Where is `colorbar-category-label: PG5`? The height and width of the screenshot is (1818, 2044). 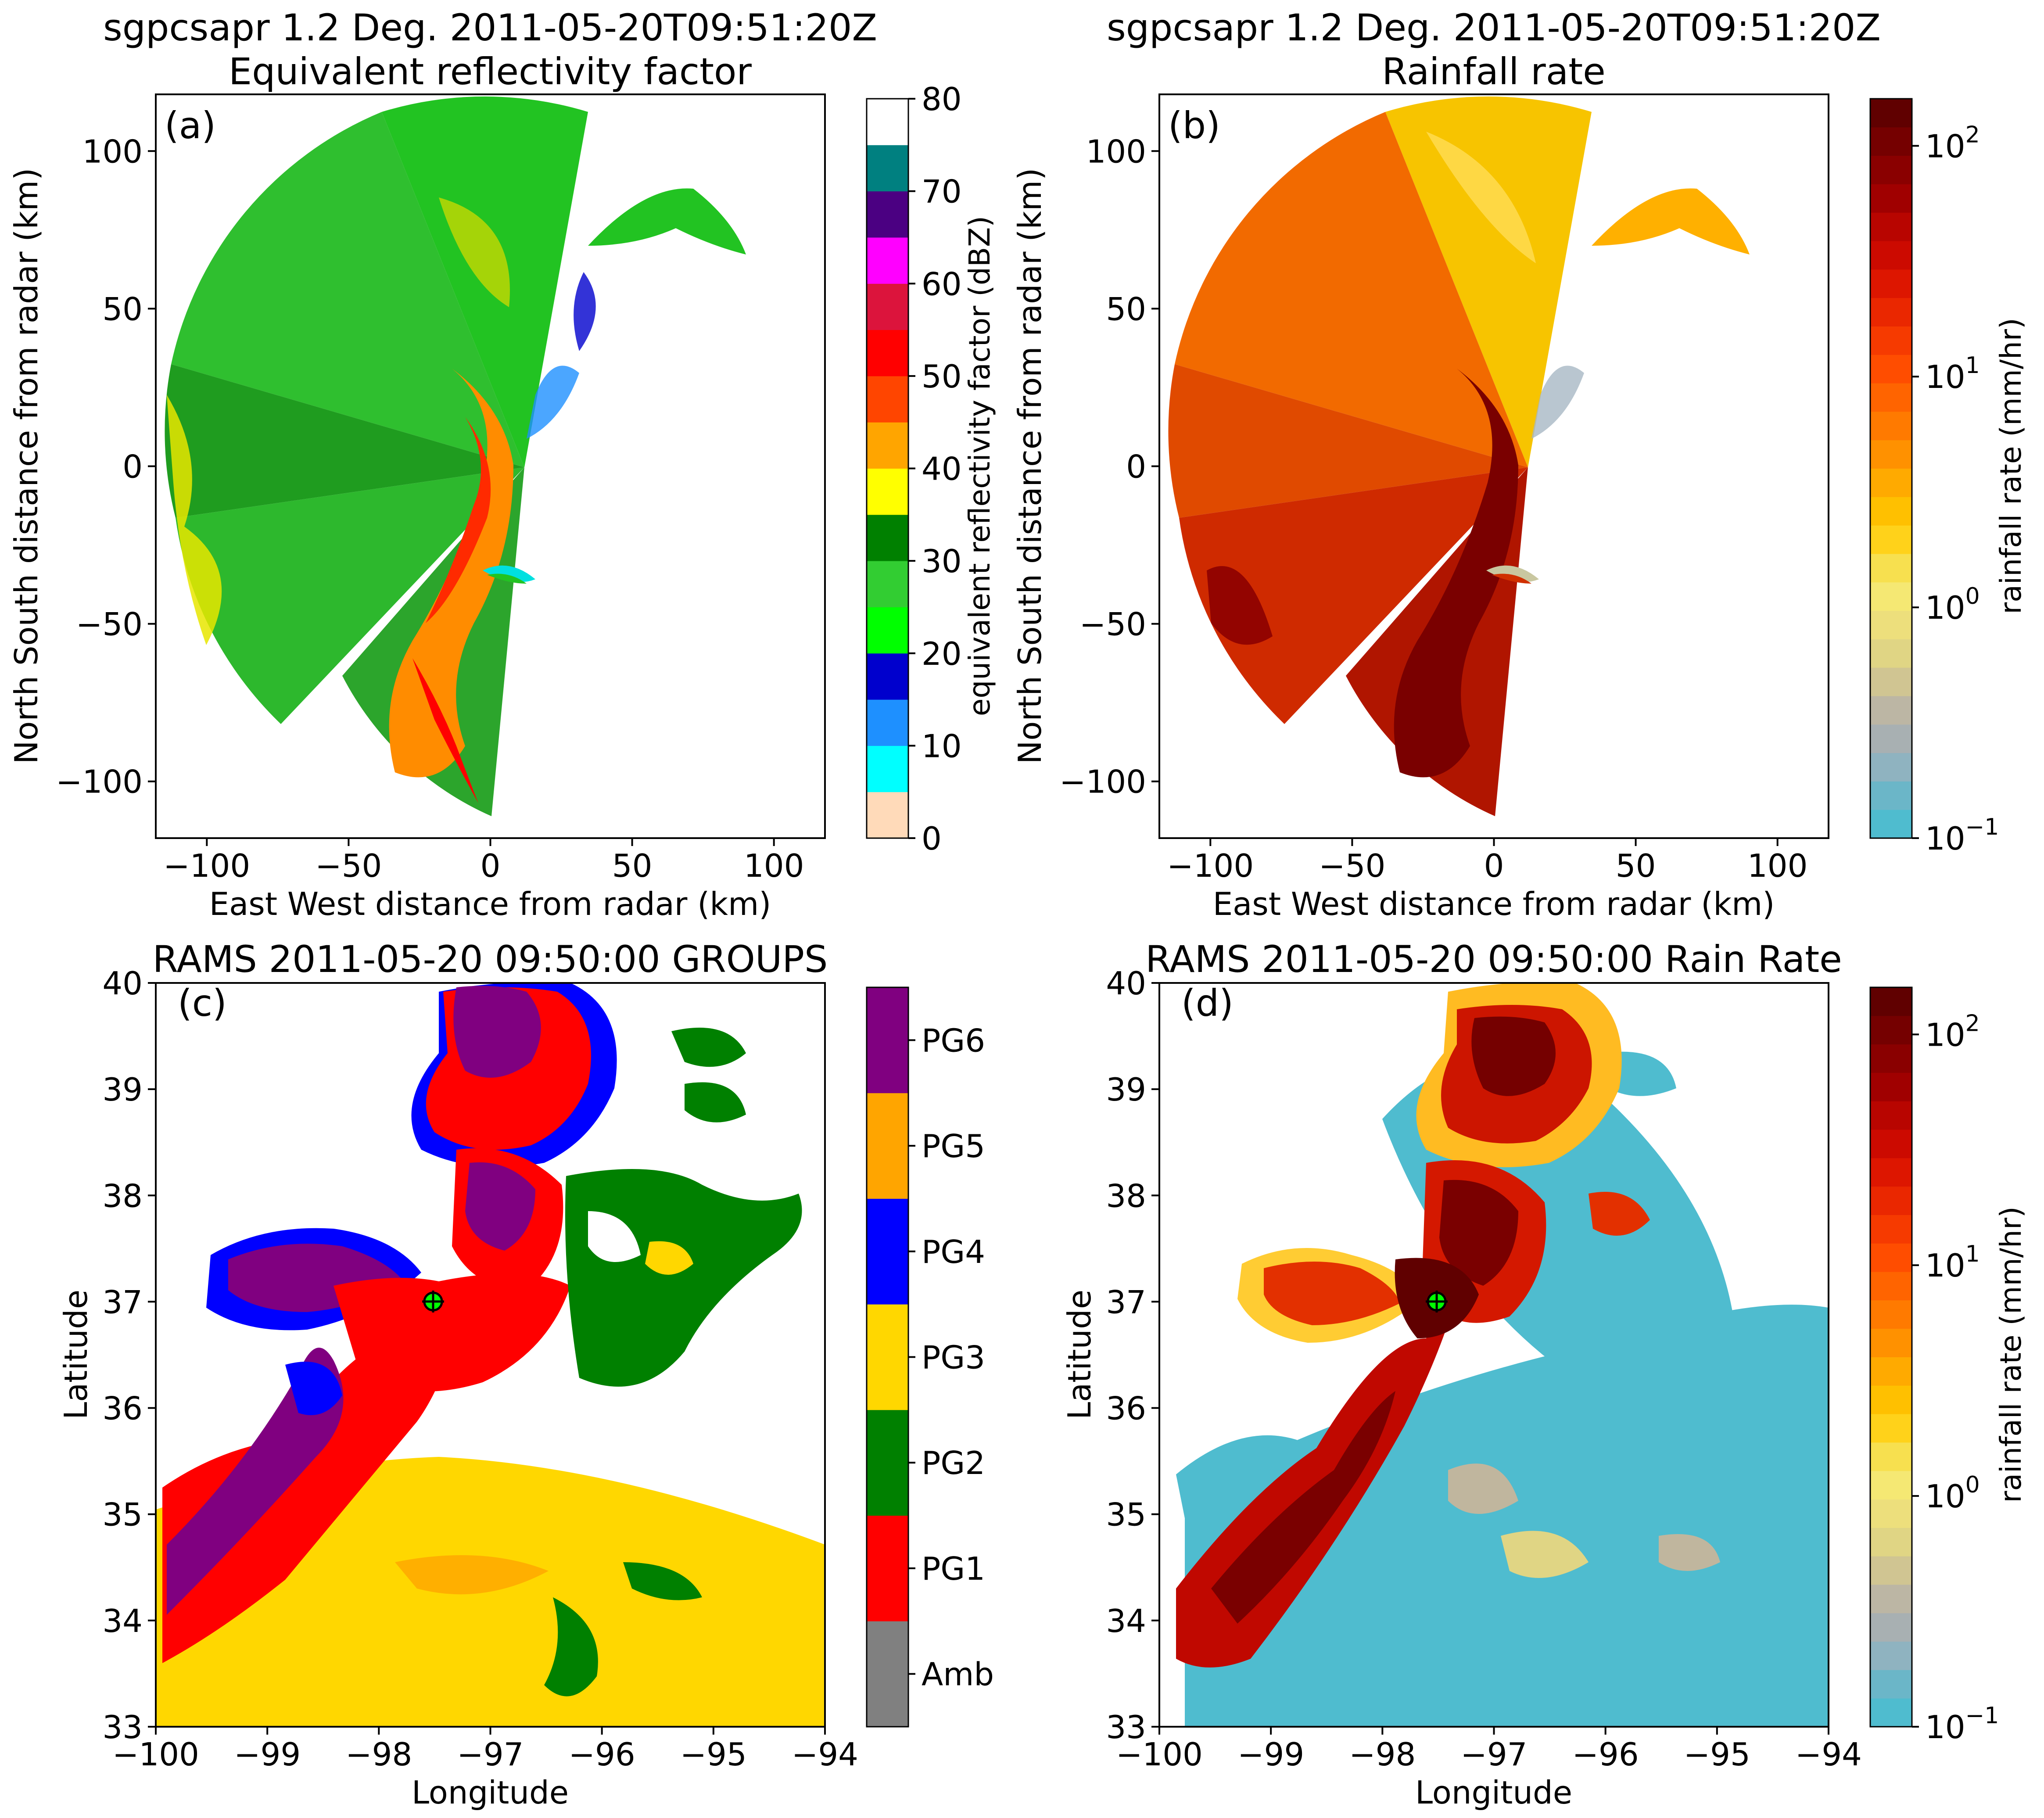 colorbar-category-label: PG5 is located at coordinates (954, 1146).